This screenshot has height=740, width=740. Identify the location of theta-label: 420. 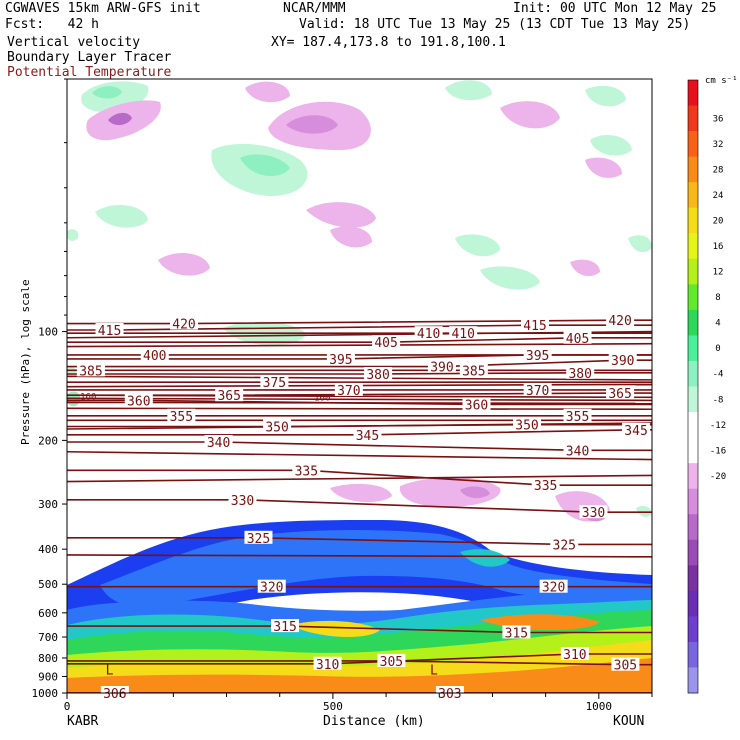
(619, 321).